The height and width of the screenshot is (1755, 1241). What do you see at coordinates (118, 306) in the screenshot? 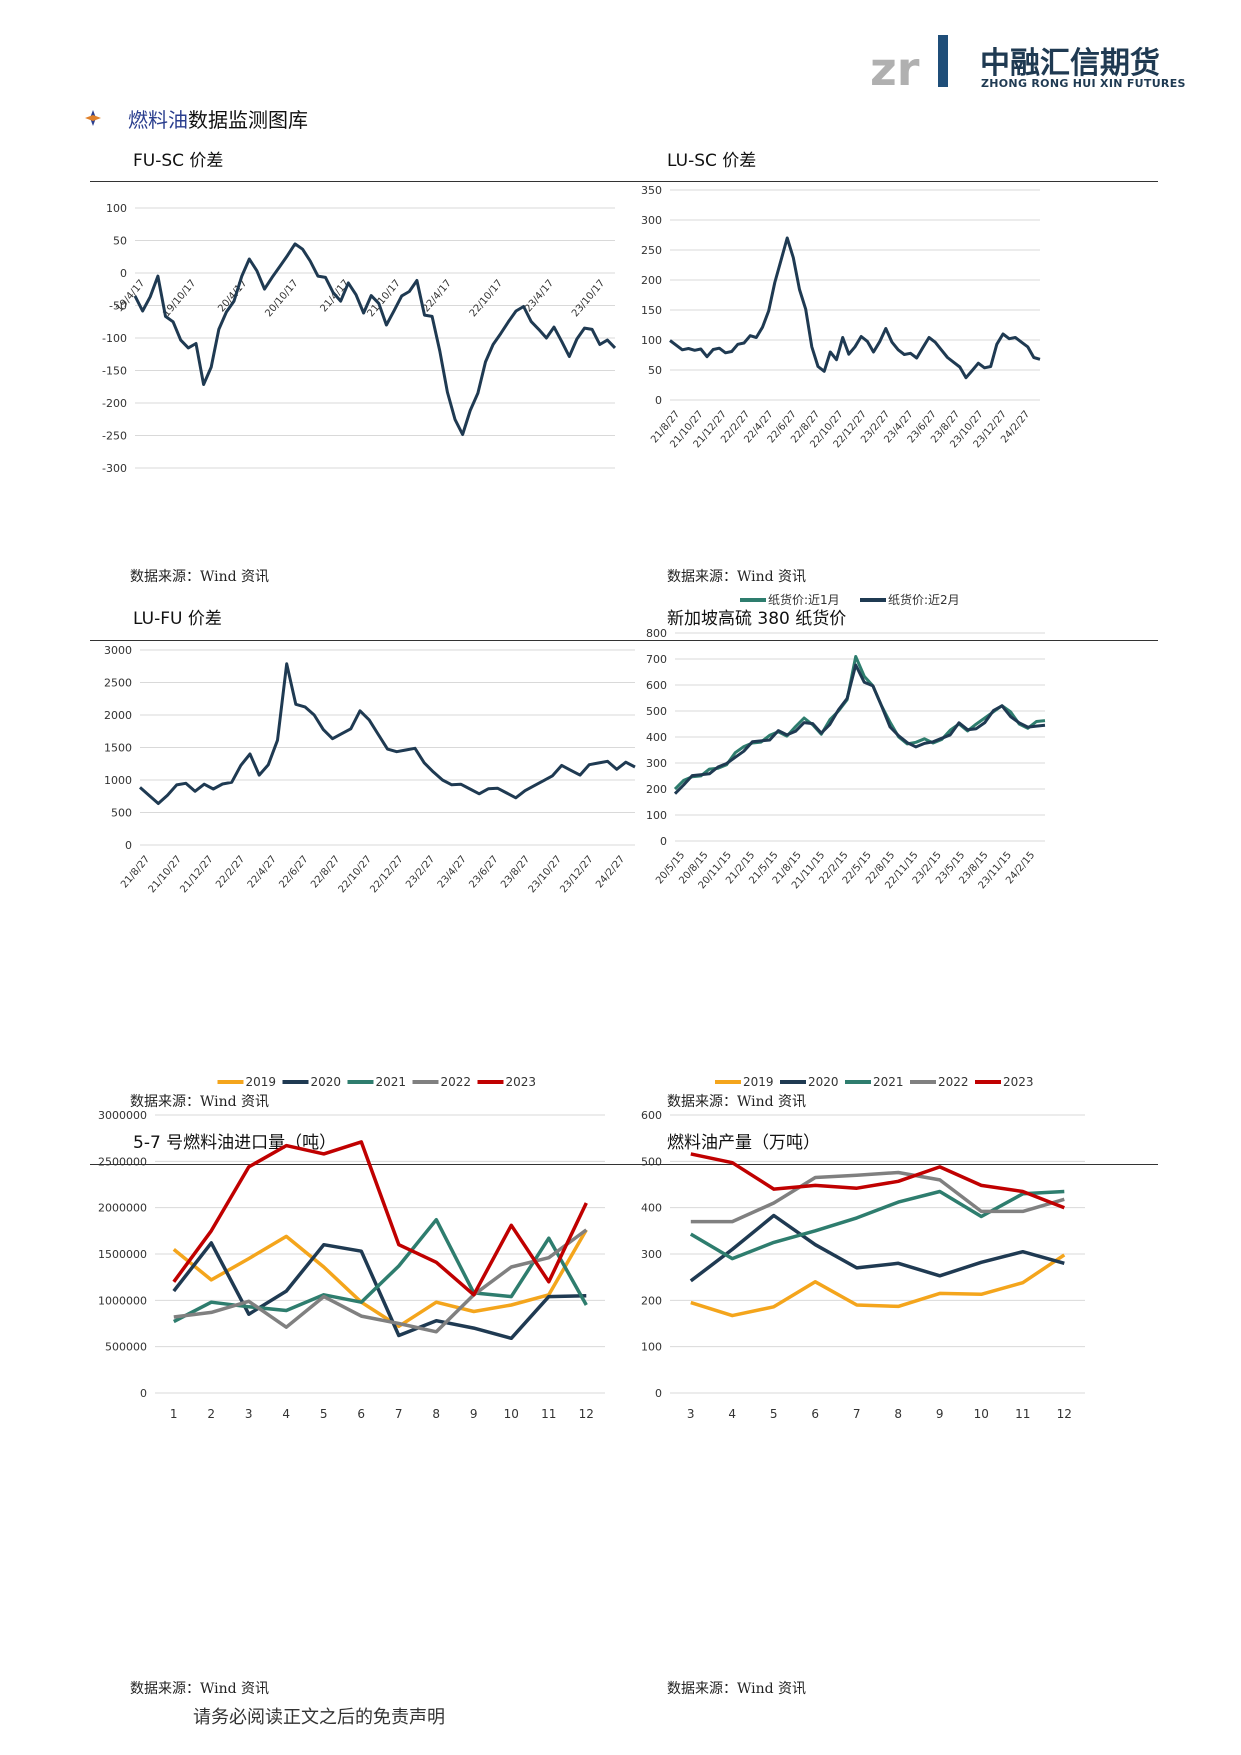
I see `y-tick-label: -50` at bounding box center [118, 306].